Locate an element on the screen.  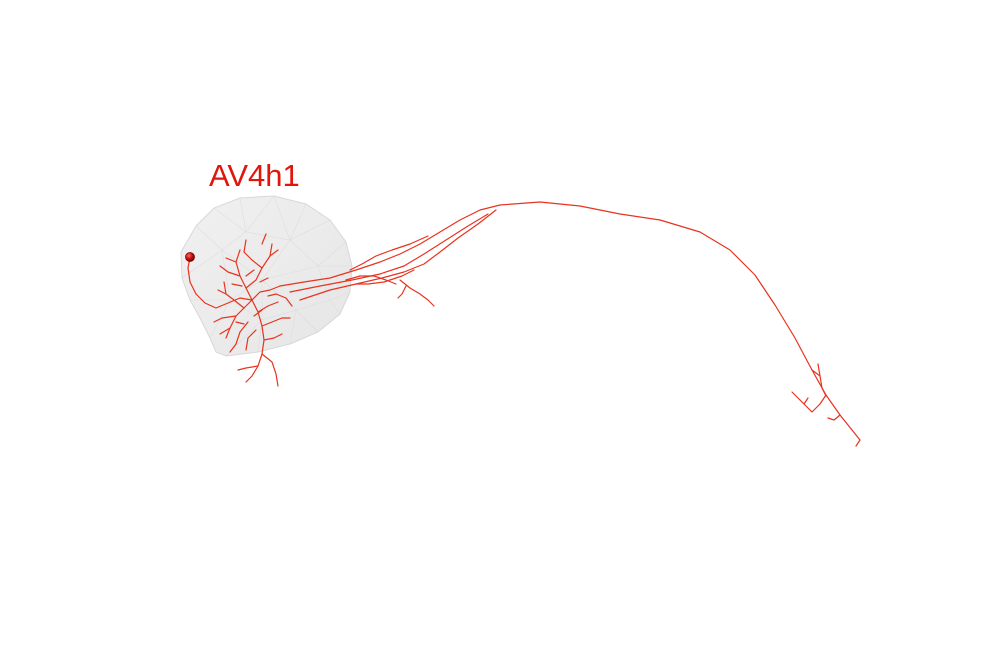
neuron-type-label: AV4h1 is located at coordinates (254, 175).